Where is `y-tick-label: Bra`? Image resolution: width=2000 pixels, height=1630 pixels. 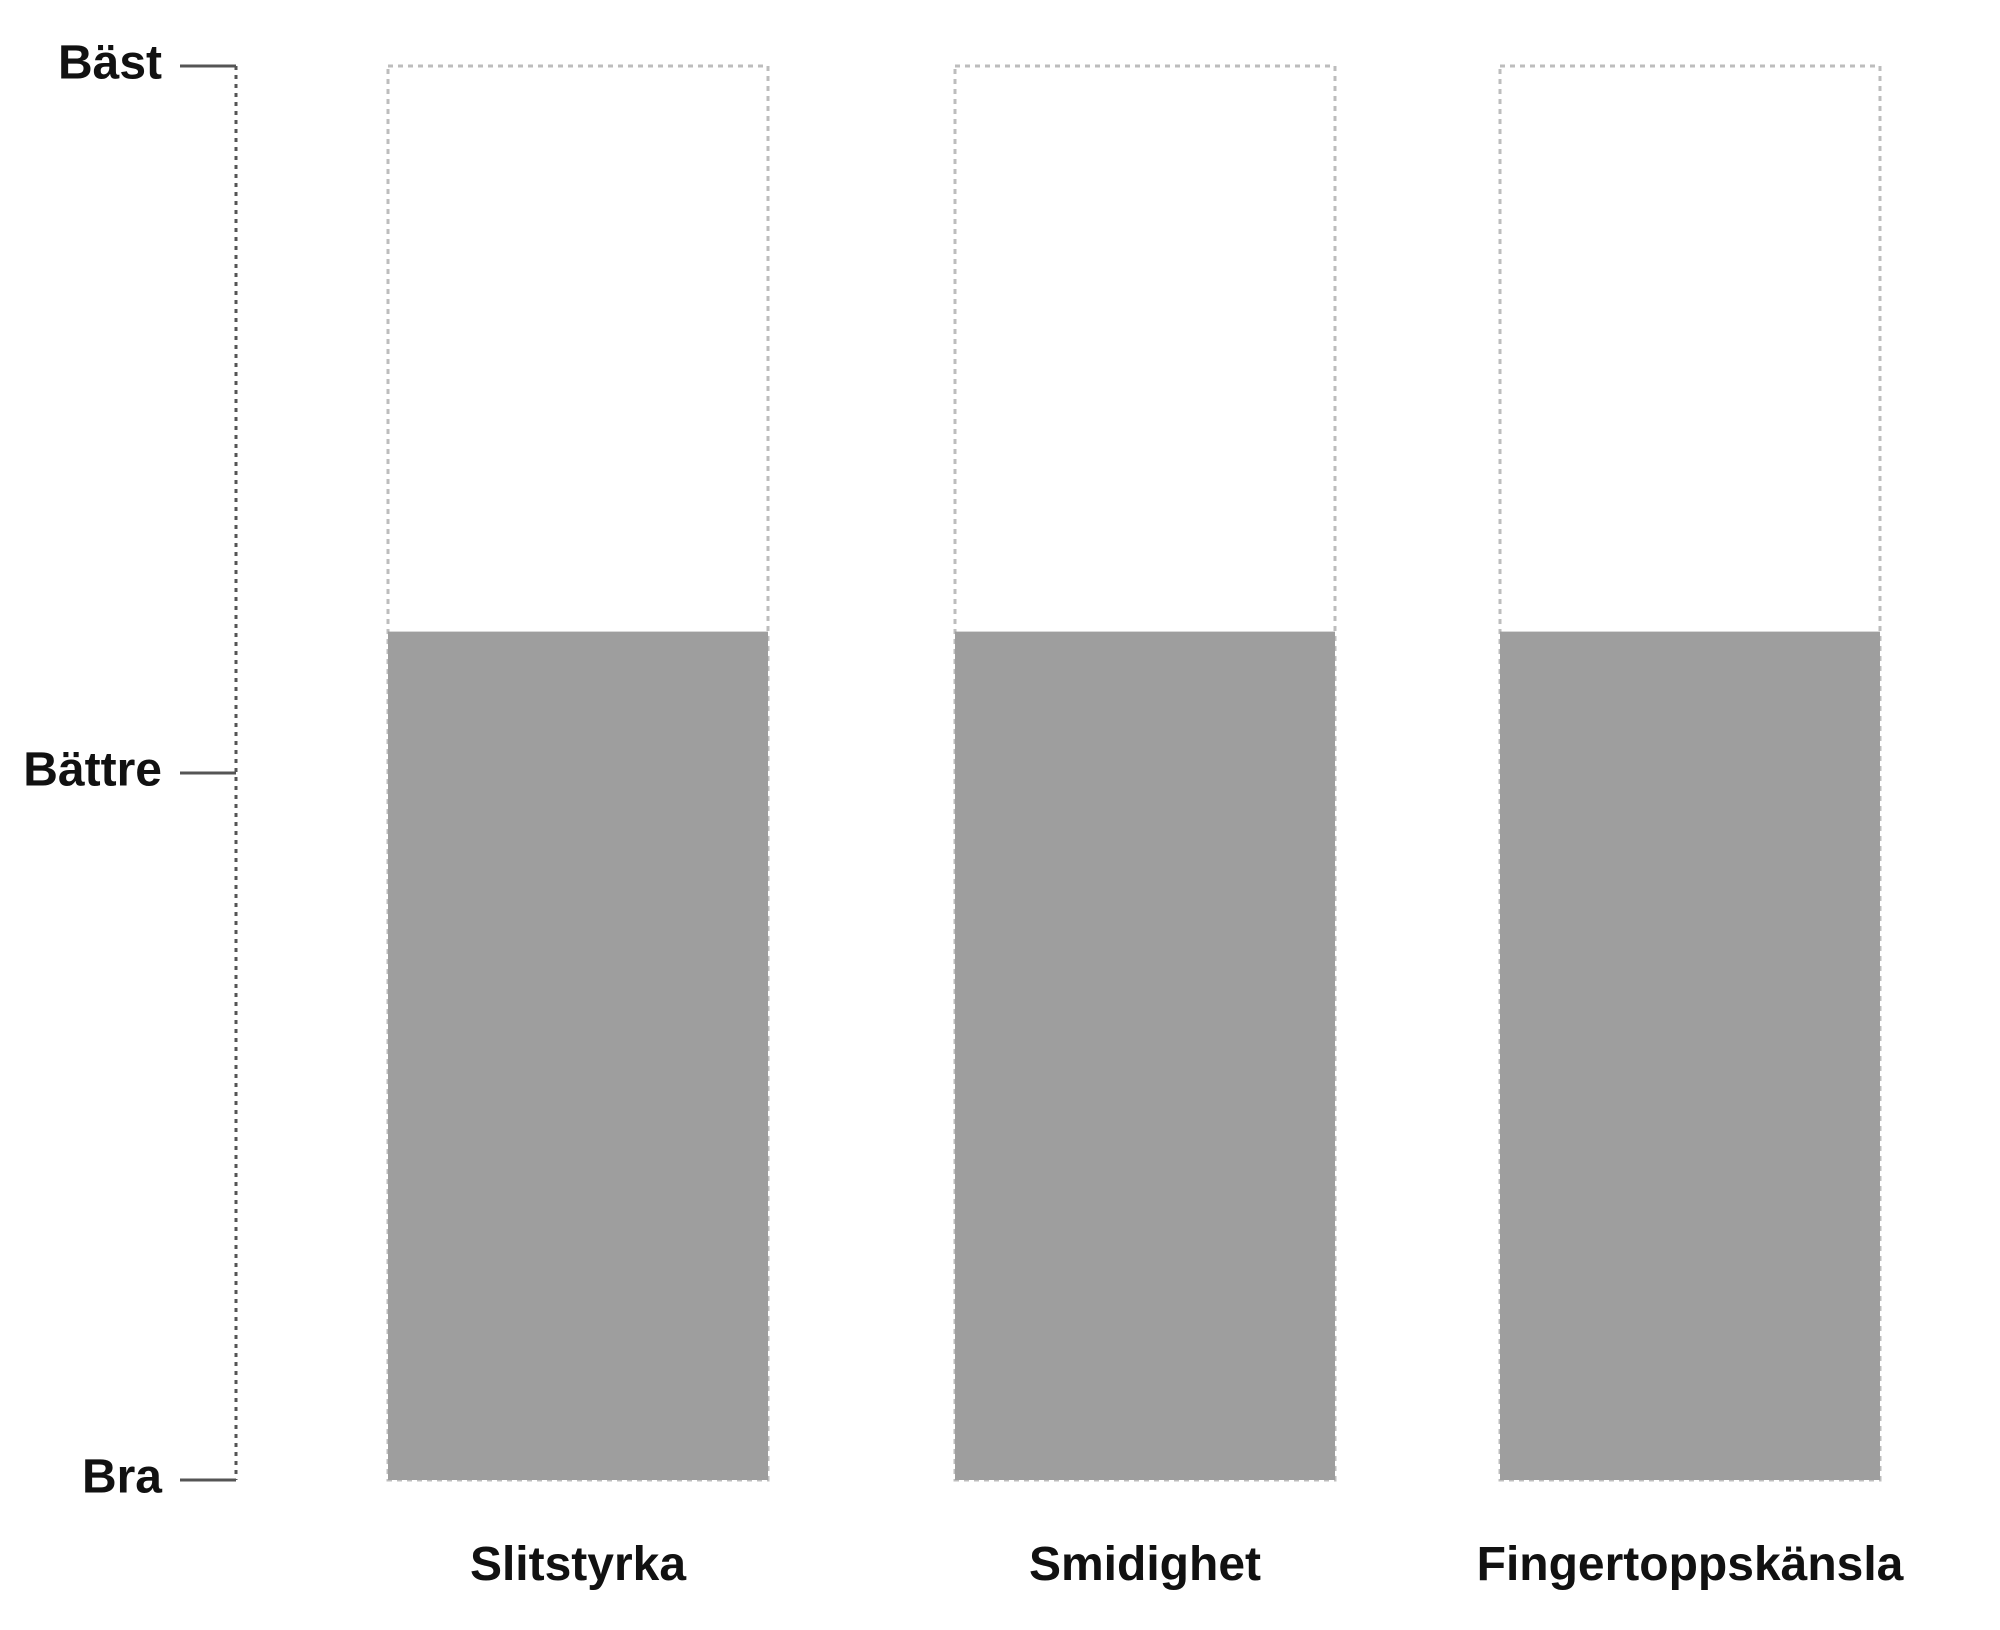 y-tick-label: Bra is located at coordinates (122, 1477).